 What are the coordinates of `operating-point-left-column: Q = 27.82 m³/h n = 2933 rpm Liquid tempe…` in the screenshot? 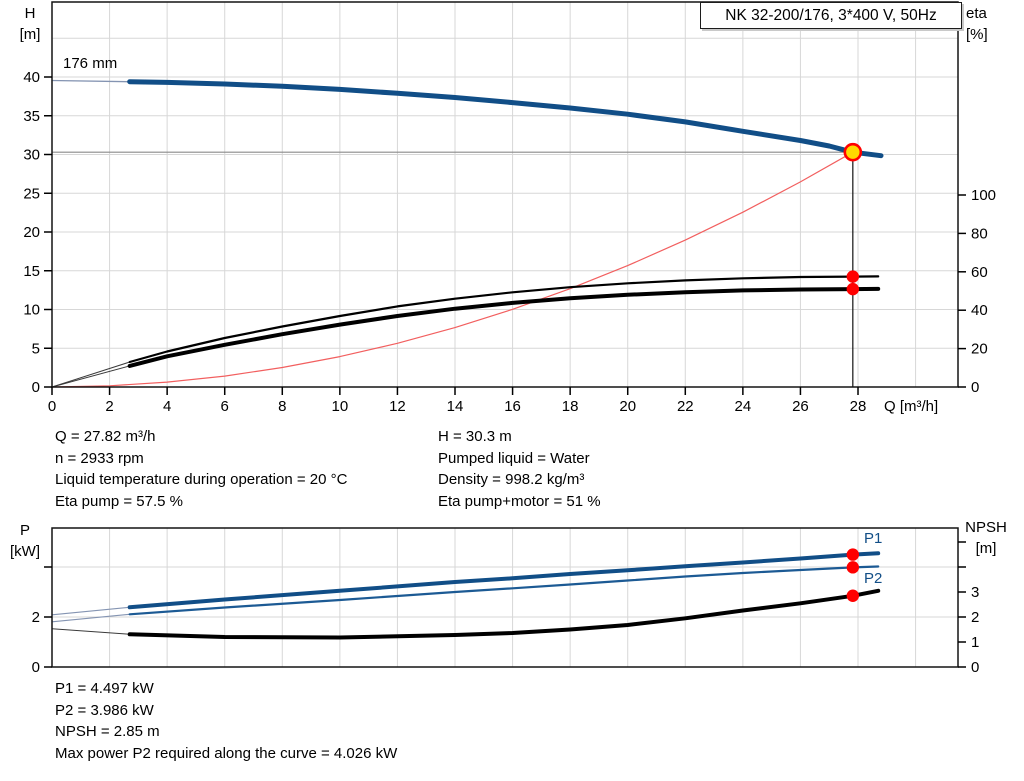 It's located at (201, 469).